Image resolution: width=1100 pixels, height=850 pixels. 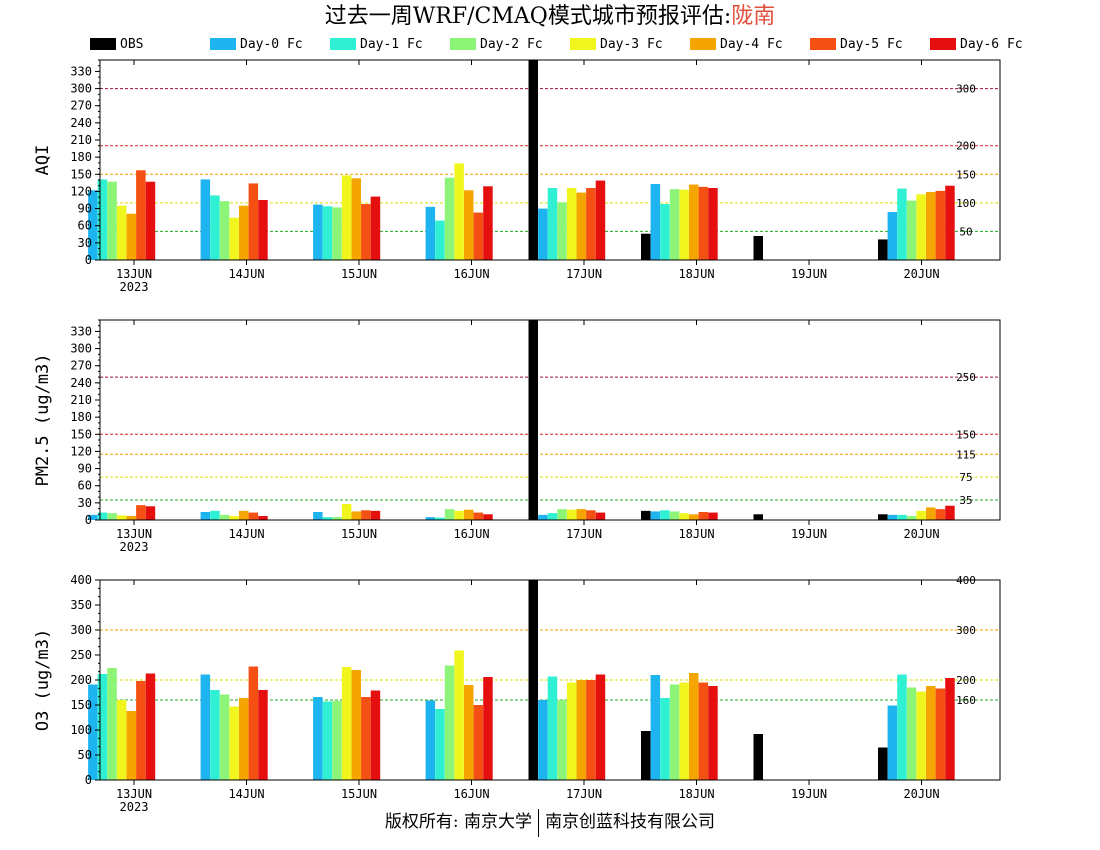 What do you see at coordinates (809, 794) in the screenshot?
I see `x-tick-label: 19JUN` at bounding box center [809, 794].